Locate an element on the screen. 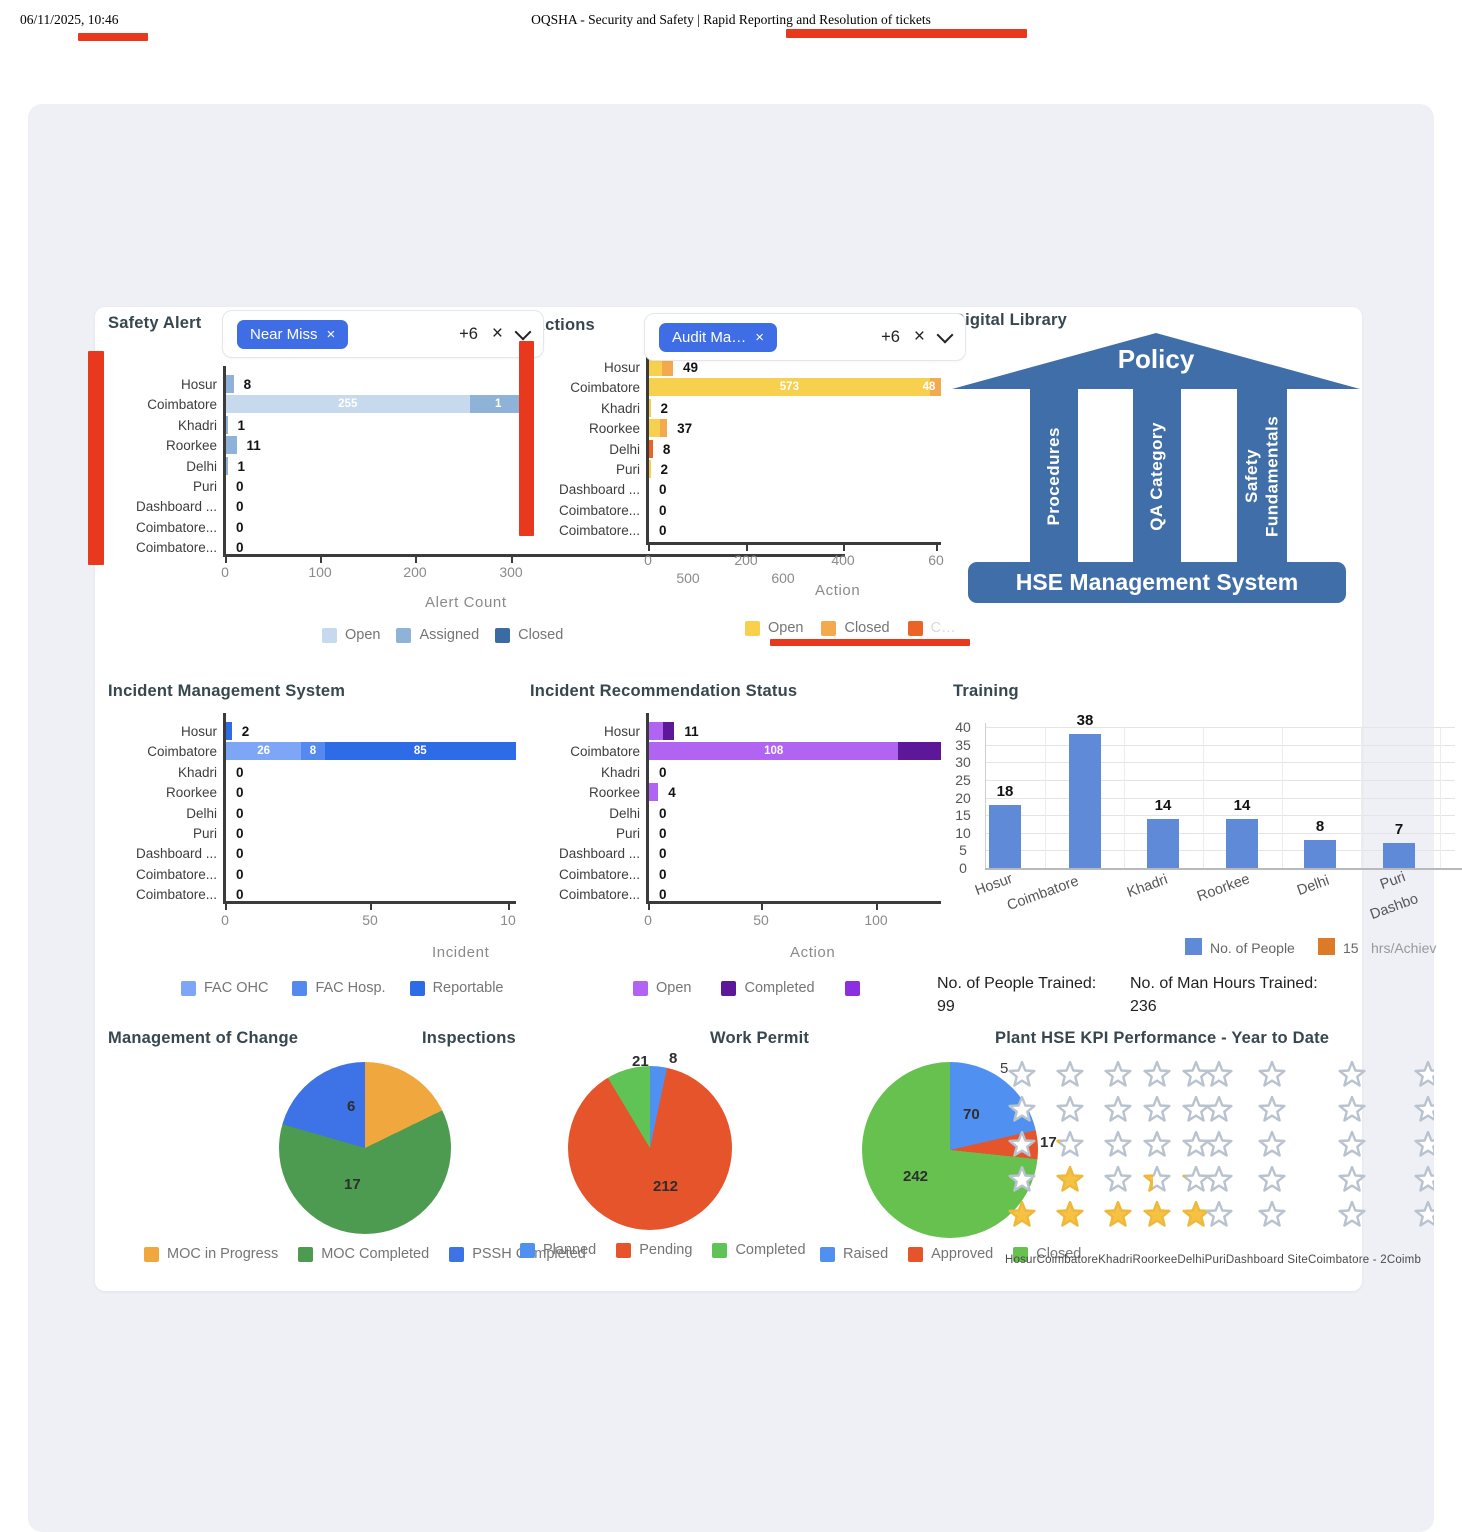 Image resolution: width=1462 pixels, height=1532 pixels. incident_recommendation-bar-segment is located at coordinates (656, 731).